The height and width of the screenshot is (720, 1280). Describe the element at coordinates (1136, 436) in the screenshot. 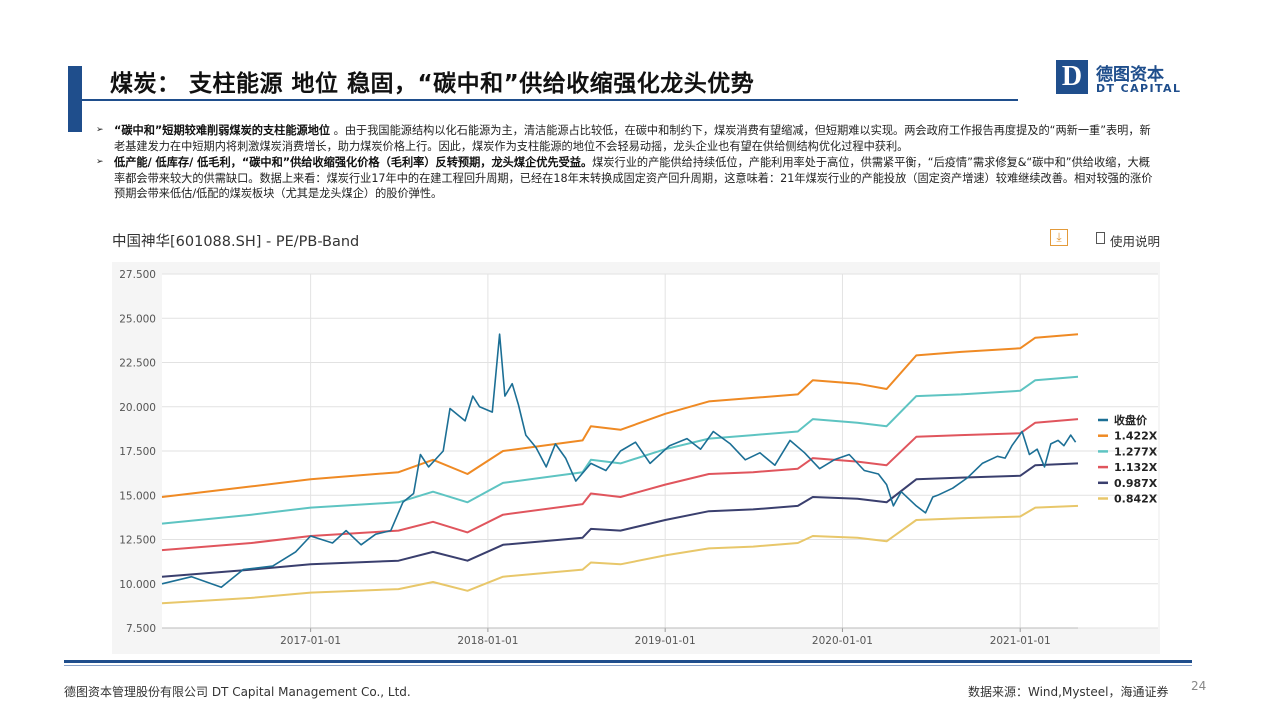

I see `legend-label: 1.422X` at that location.